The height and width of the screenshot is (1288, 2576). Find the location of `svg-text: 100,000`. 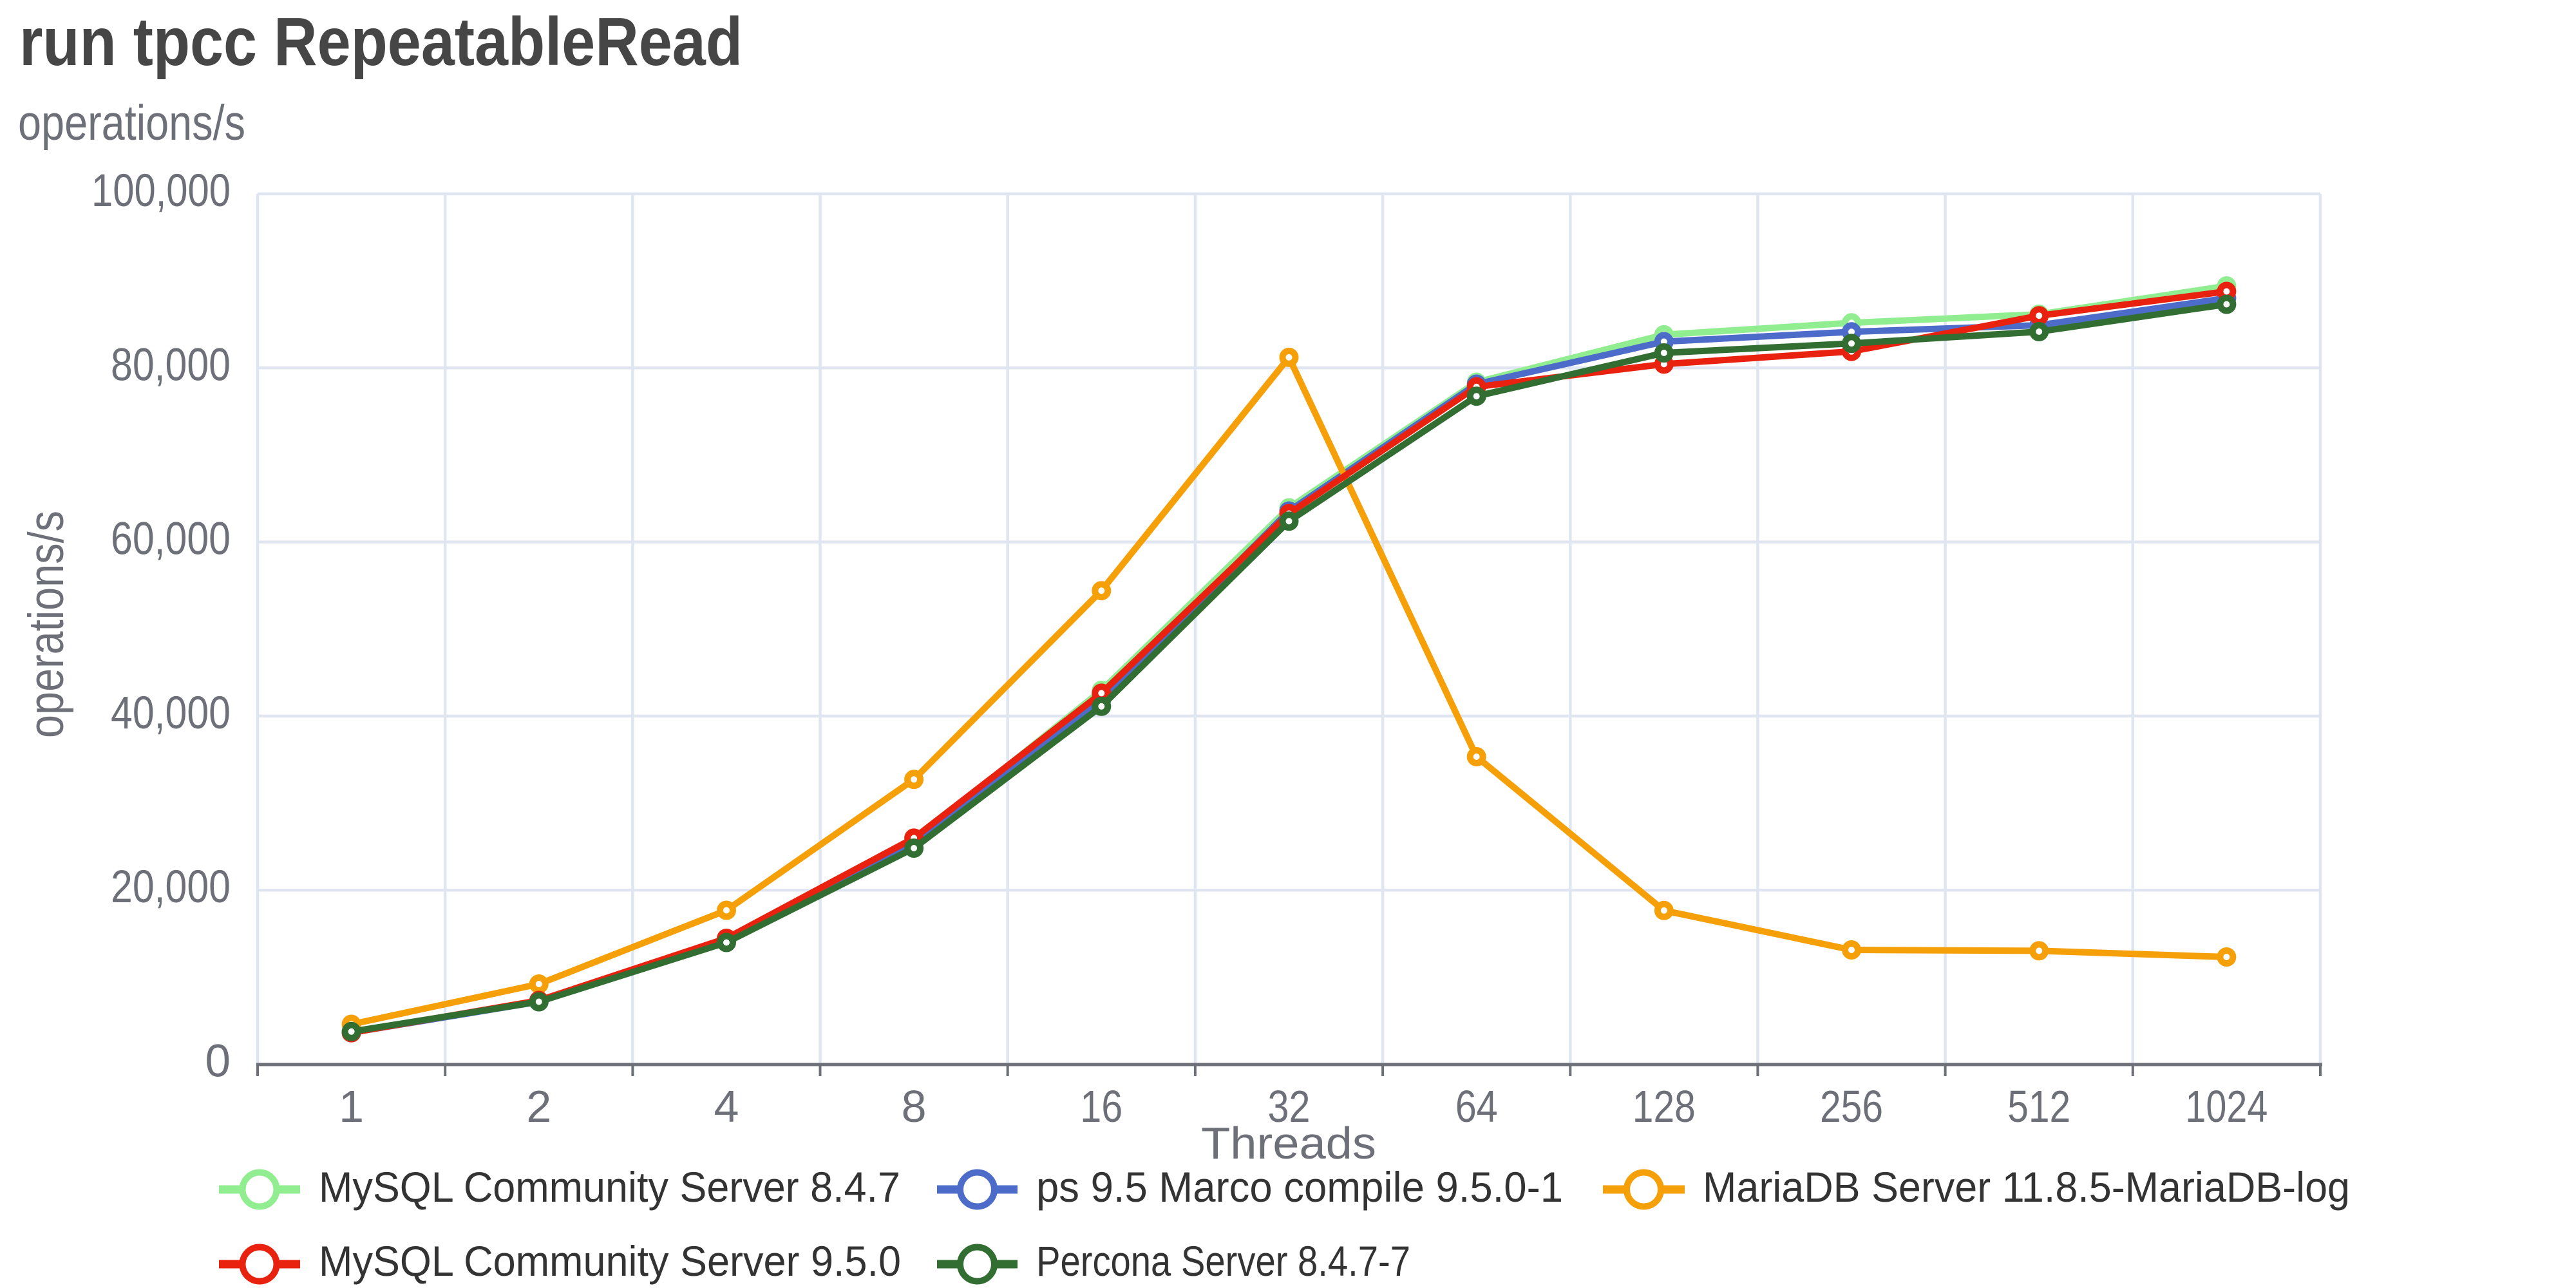

svg-text: 100,000 is located at coordinates (161, 191).